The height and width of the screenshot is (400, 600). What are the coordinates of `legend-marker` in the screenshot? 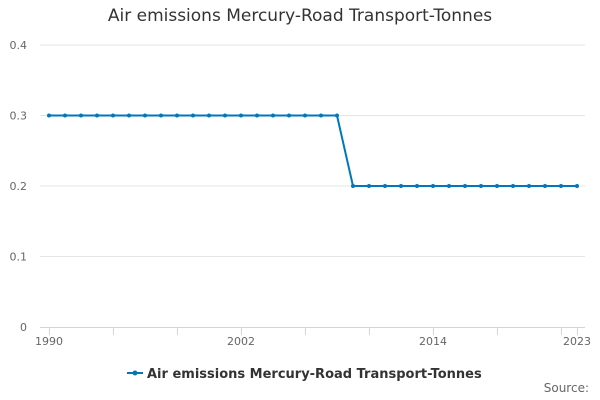 It's located at (135, 373).